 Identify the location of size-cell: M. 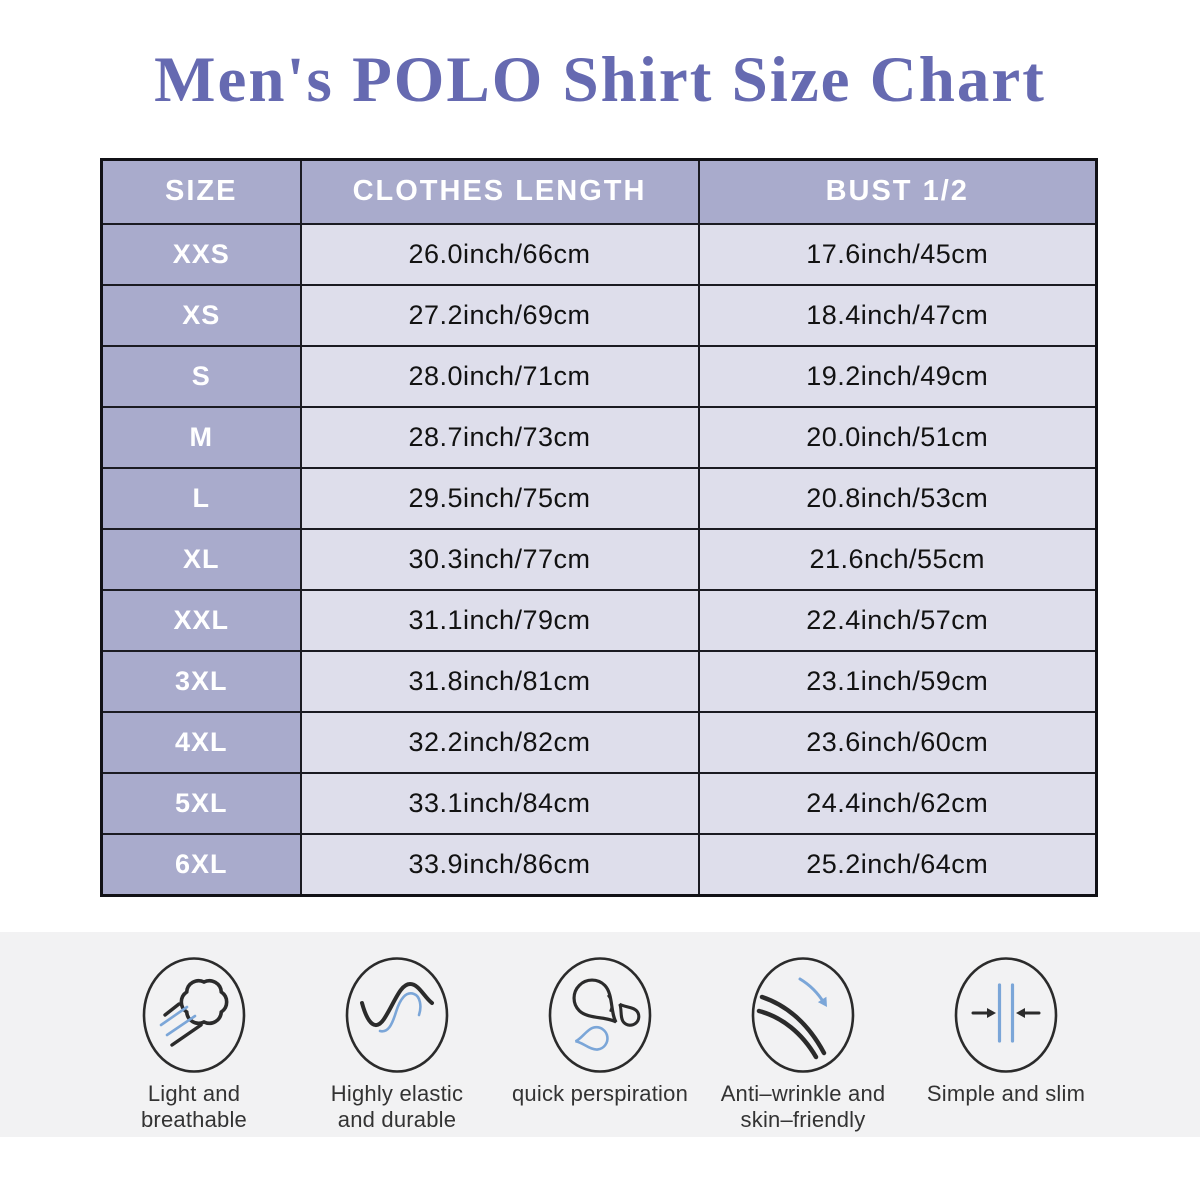
(201, 437).